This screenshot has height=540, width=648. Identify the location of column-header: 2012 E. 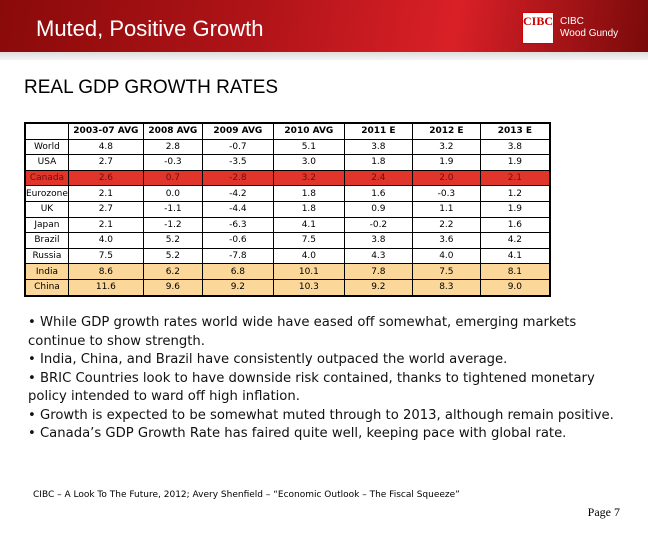
(446, 131).